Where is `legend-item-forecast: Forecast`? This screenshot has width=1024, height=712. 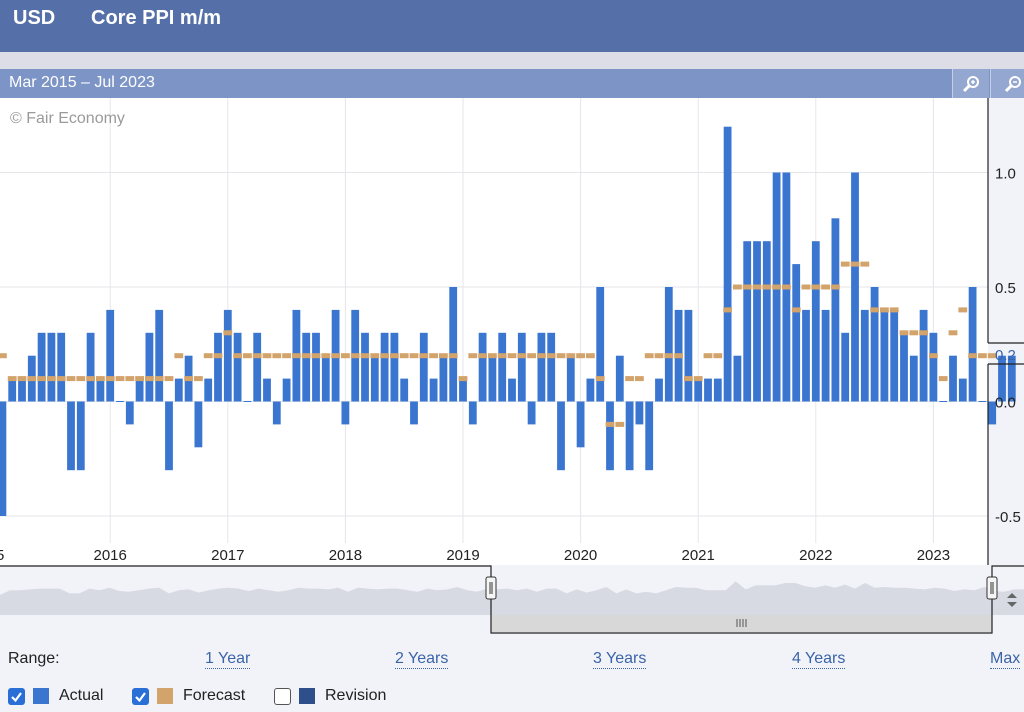
legend-item-forecast: Forecast is located at coordinates (188, 696).